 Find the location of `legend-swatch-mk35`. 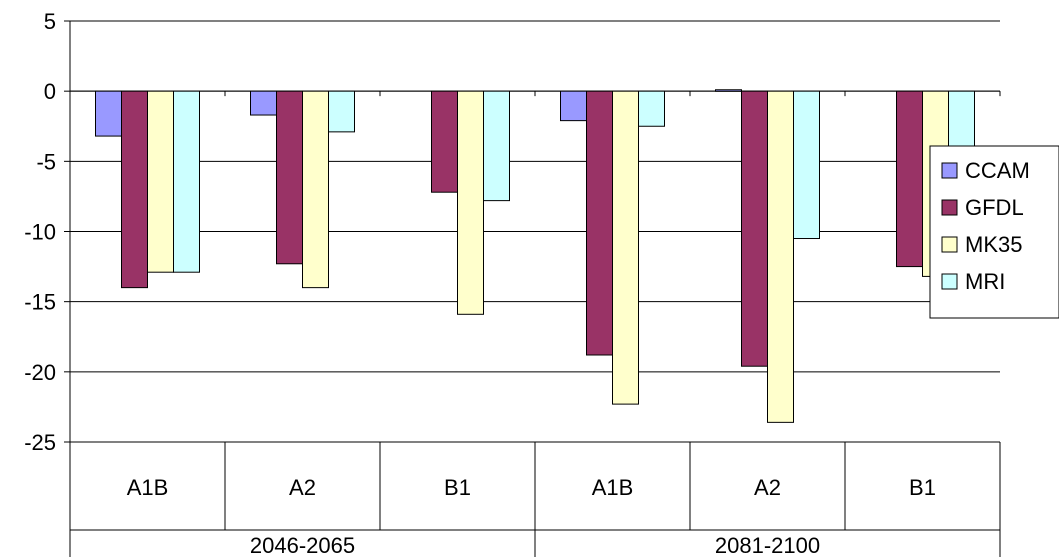

legend-swatch-mk35 is located at coordinates (949, 244).